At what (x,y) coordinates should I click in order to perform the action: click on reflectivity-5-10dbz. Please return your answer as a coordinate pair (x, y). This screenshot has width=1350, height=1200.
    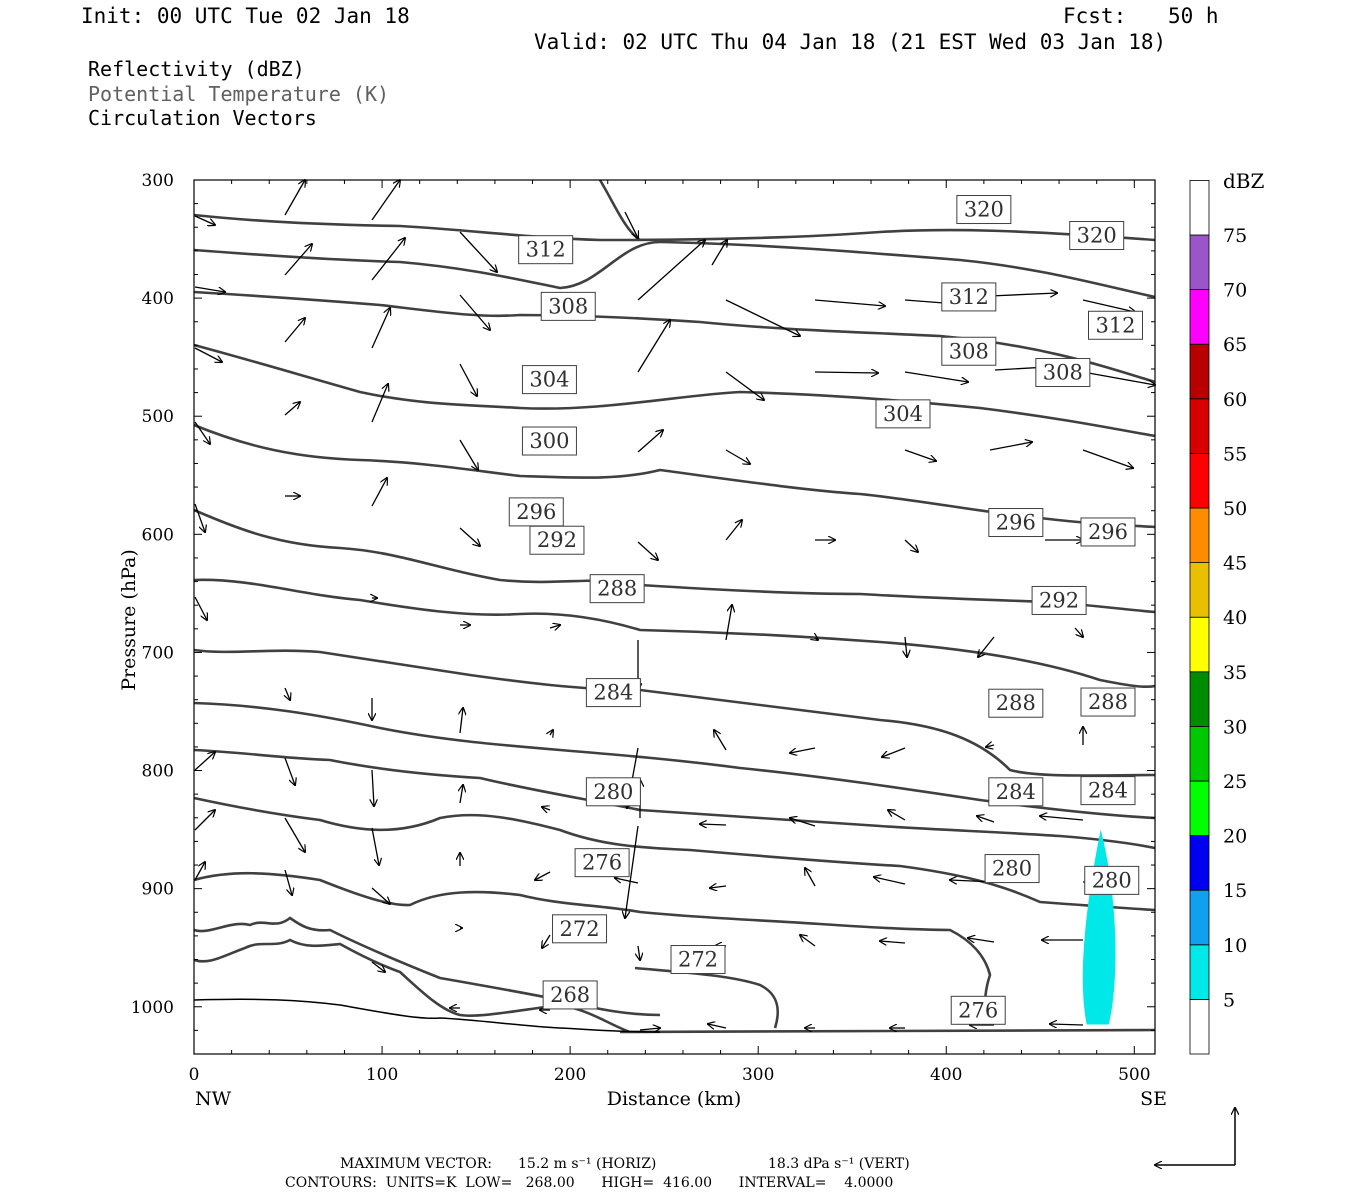
    Looking at the image, I should click on (1099, 927).